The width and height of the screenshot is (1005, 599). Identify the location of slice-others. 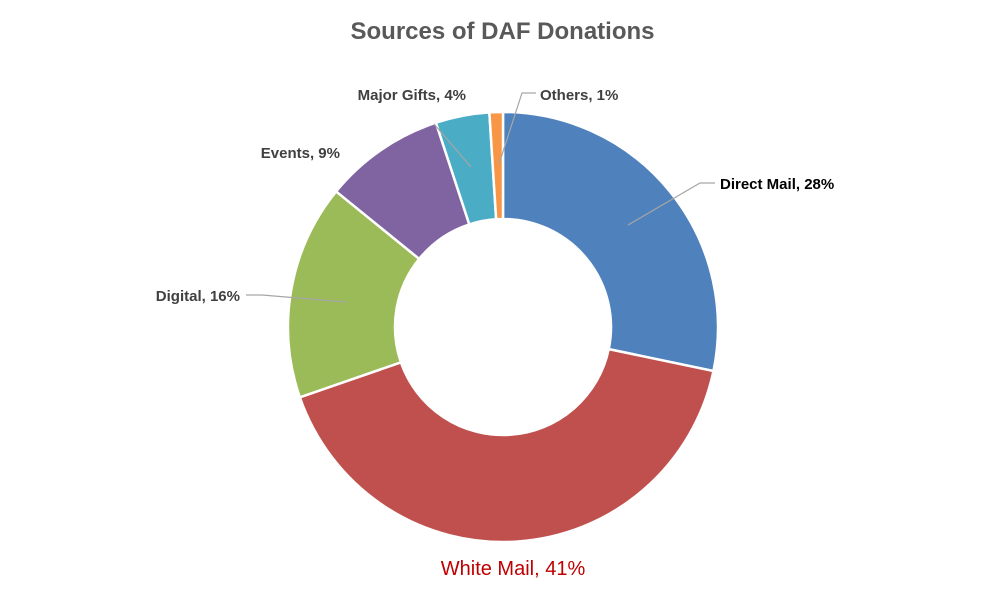
(496, 165).